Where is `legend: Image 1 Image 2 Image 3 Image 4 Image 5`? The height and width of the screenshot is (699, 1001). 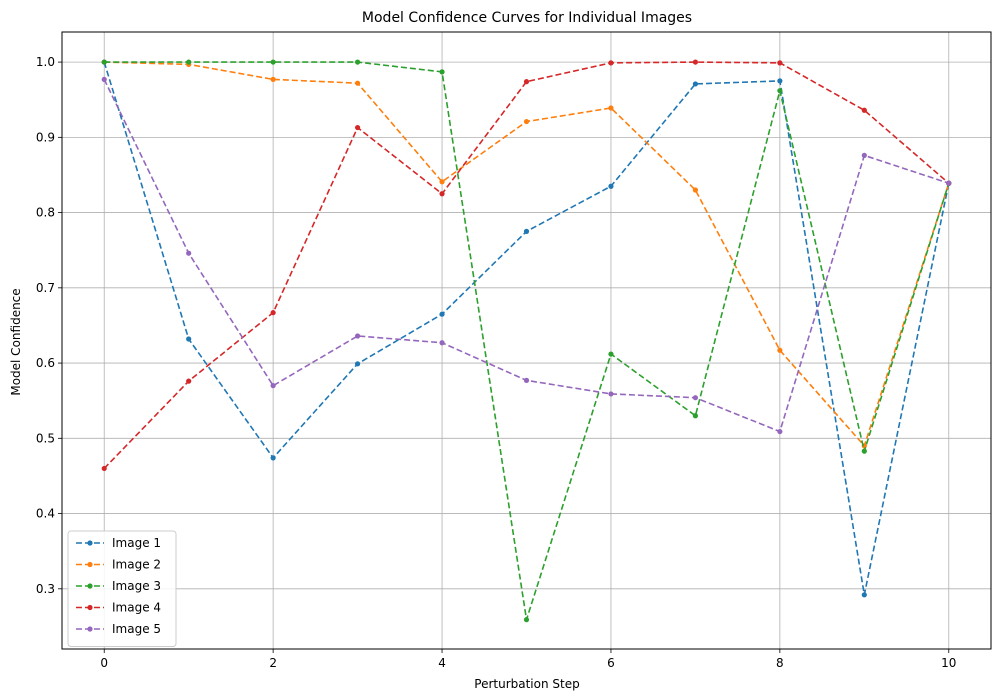
legend: Image 1 Image 2 Image 3 Image 4 Image 5 is located at coordinates (122, 588).